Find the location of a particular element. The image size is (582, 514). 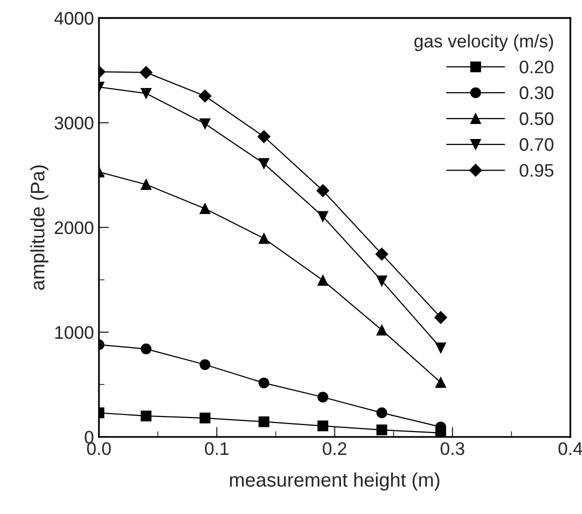

y-tick-label: 4000 is located at coordinates (74, 18).